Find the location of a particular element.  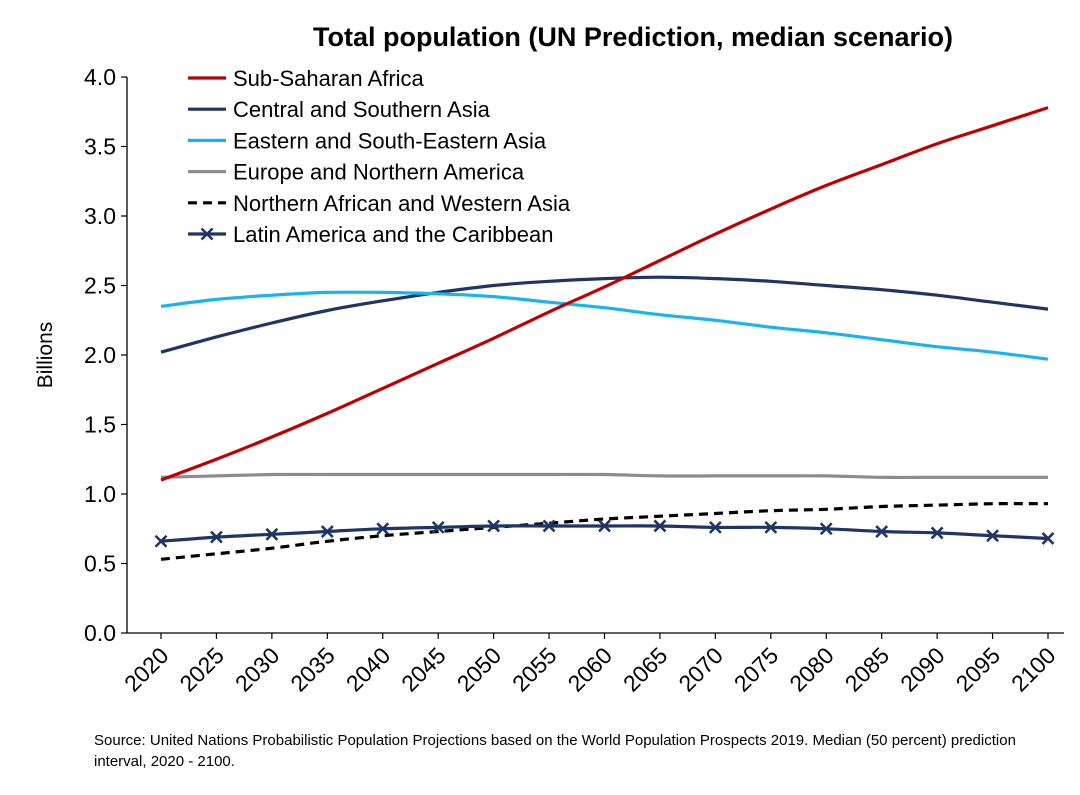

legend-item: Eastern and South-Eastern Asia is located at coordinates (367, 140).